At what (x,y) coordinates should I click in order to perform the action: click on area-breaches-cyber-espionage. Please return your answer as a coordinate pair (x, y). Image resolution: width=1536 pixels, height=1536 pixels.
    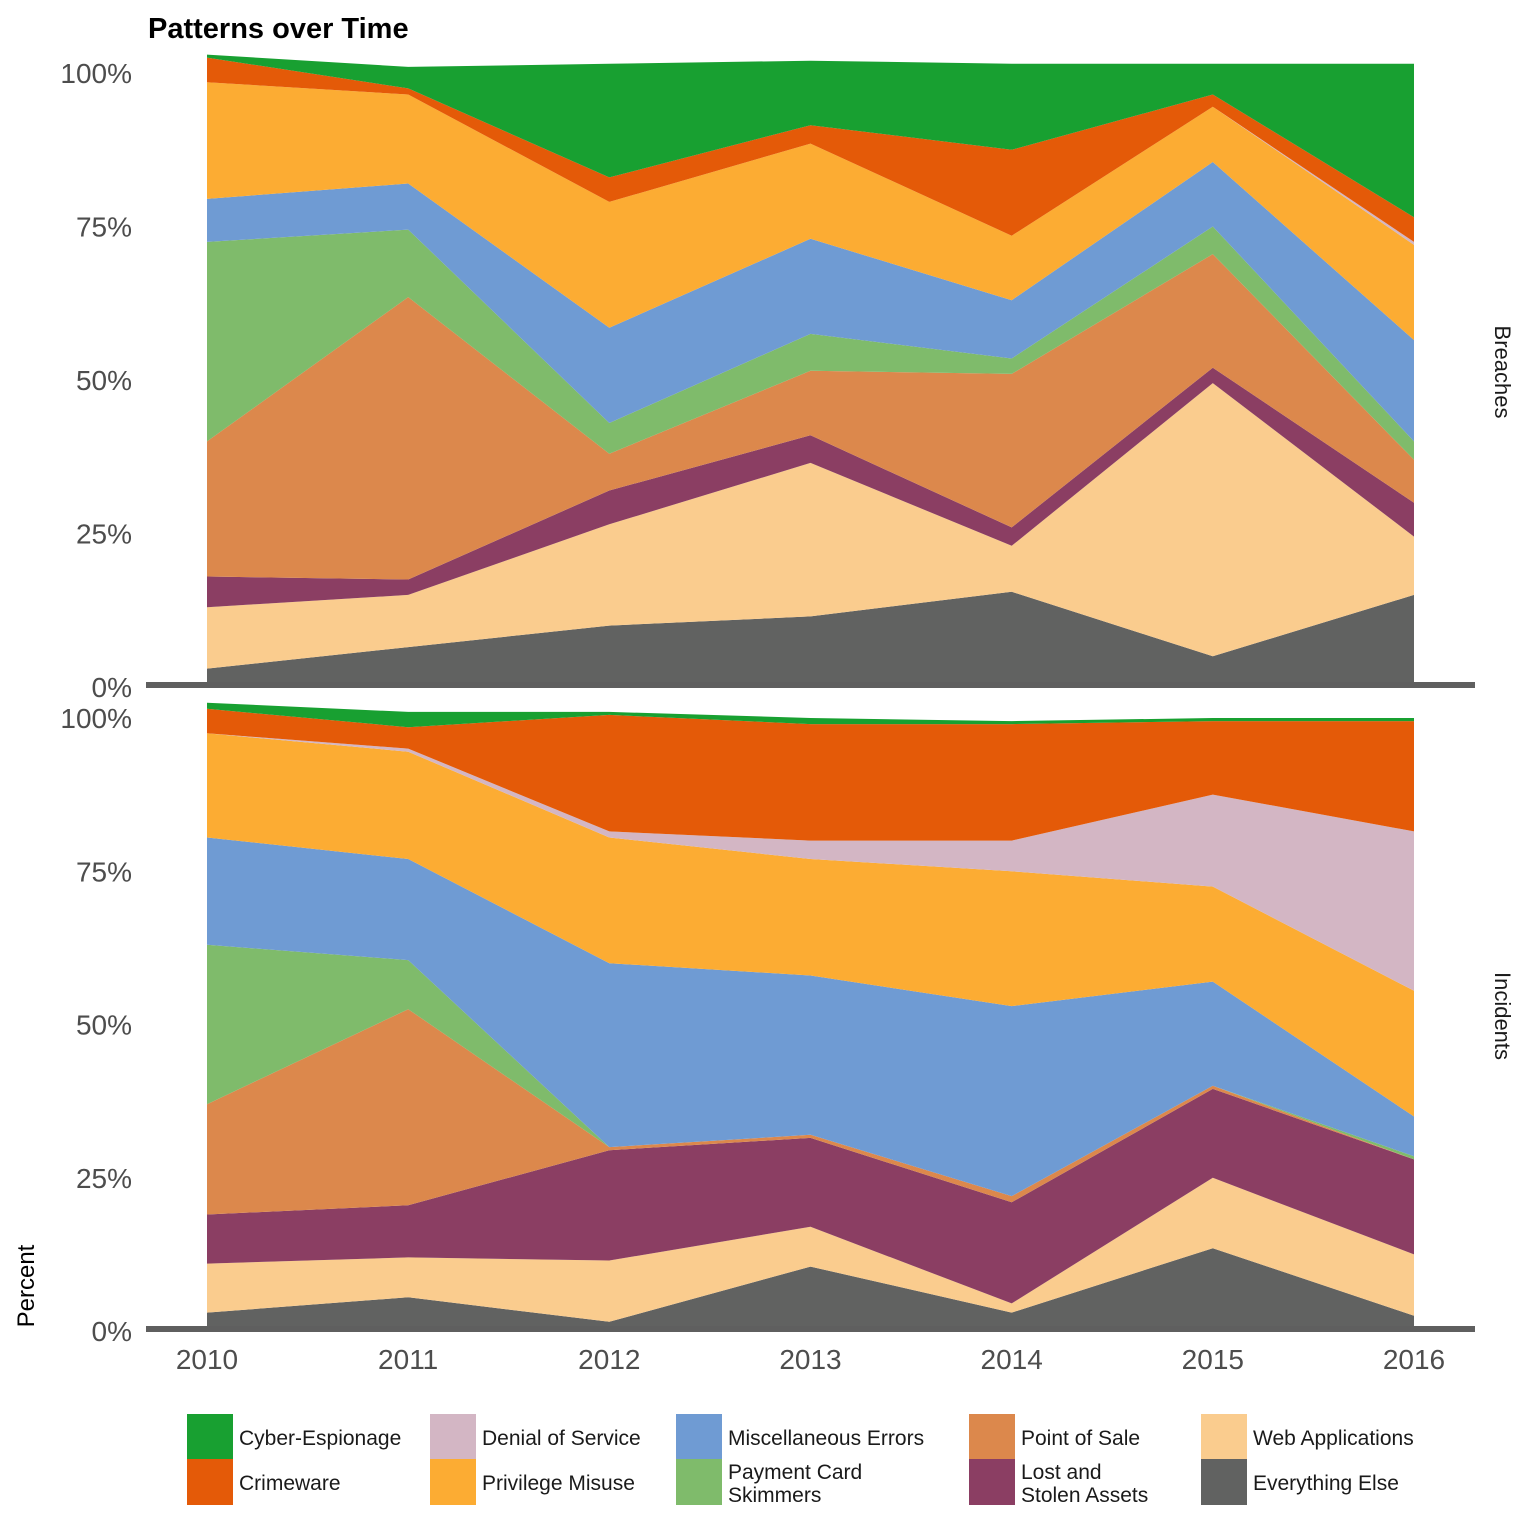
    Looking at the image, I should click on (810, 136).